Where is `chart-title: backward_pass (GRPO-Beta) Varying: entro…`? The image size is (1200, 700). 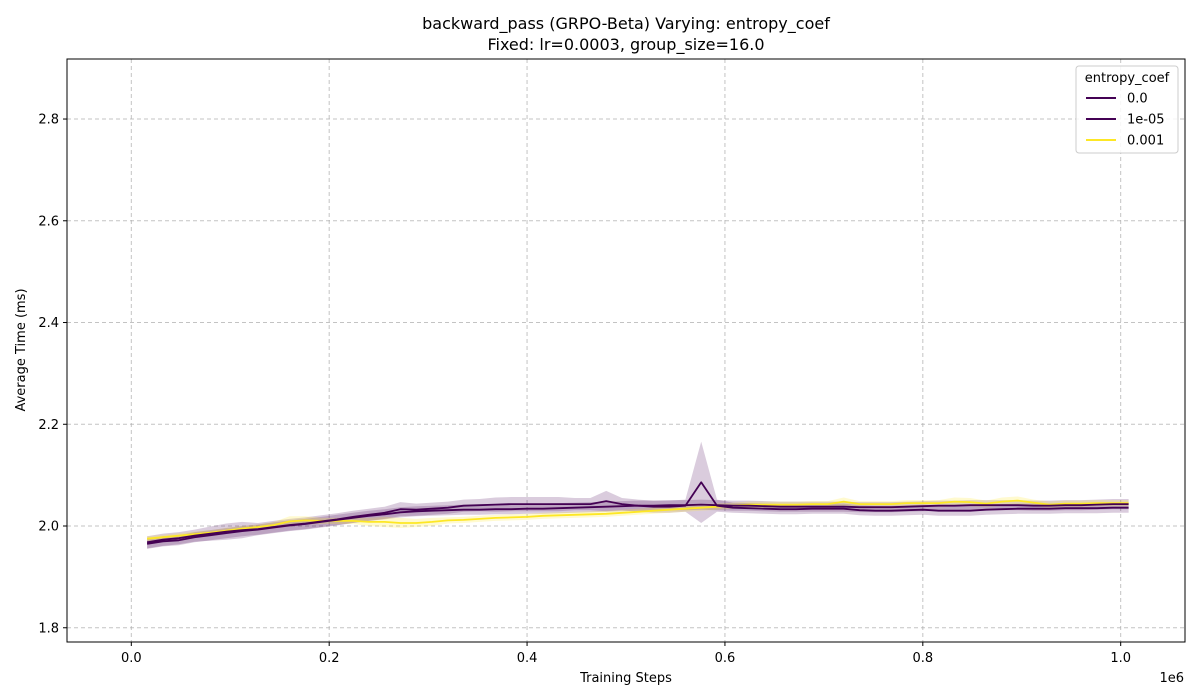
chart-title: backward_pass (GRPO-Beta) Varying: entro… is located at coordinates (626, 24).